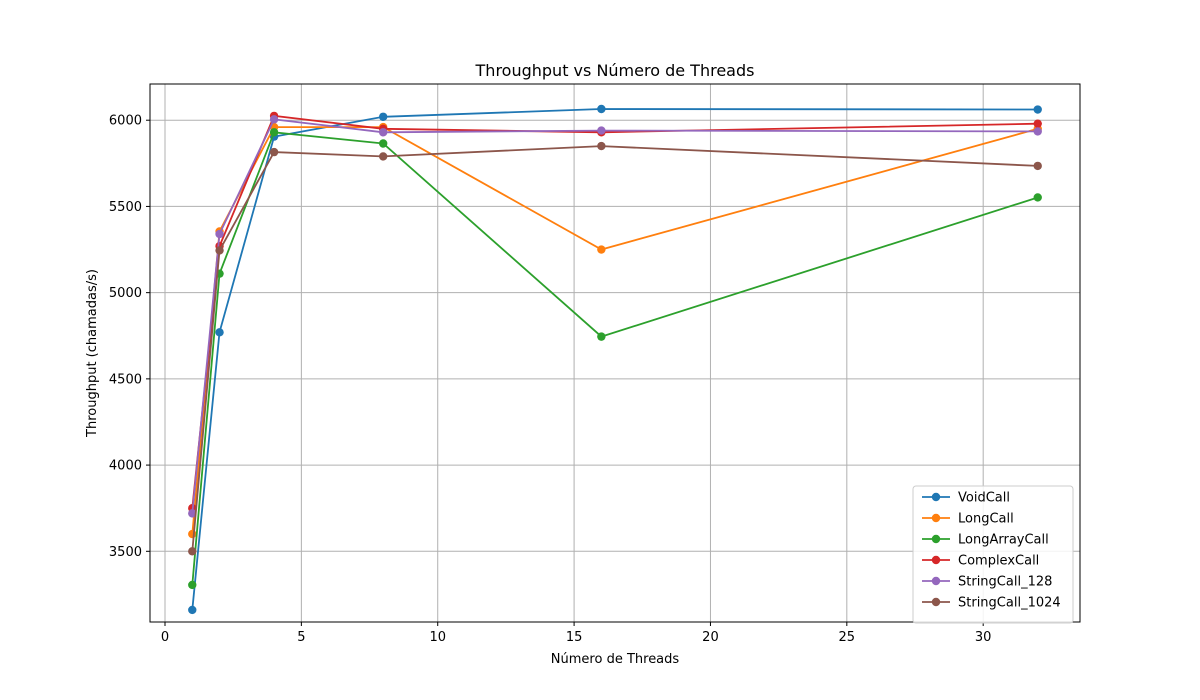 This screenshot has width=1200, height=700. Describe the element at coordinates (710, 637) in the screenshot. I see `x-tick-label: 20` at that location.